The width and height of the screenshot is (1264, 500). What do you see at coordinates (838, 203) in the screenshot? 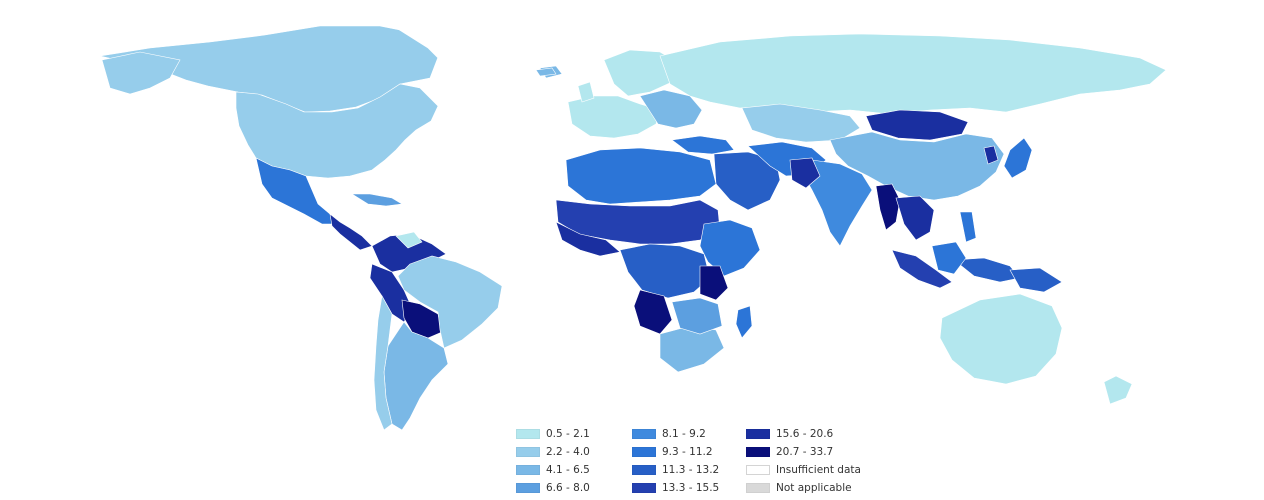
I see `country-india` at bounding box center [838, 203].